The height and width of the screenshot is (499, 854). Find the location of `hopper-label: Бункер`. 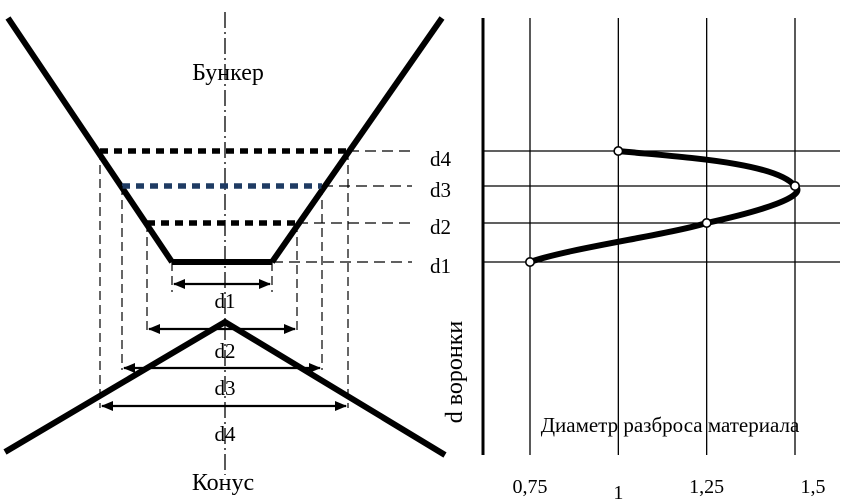

hopper-label: Бункер is located at coordinates (228, 73).